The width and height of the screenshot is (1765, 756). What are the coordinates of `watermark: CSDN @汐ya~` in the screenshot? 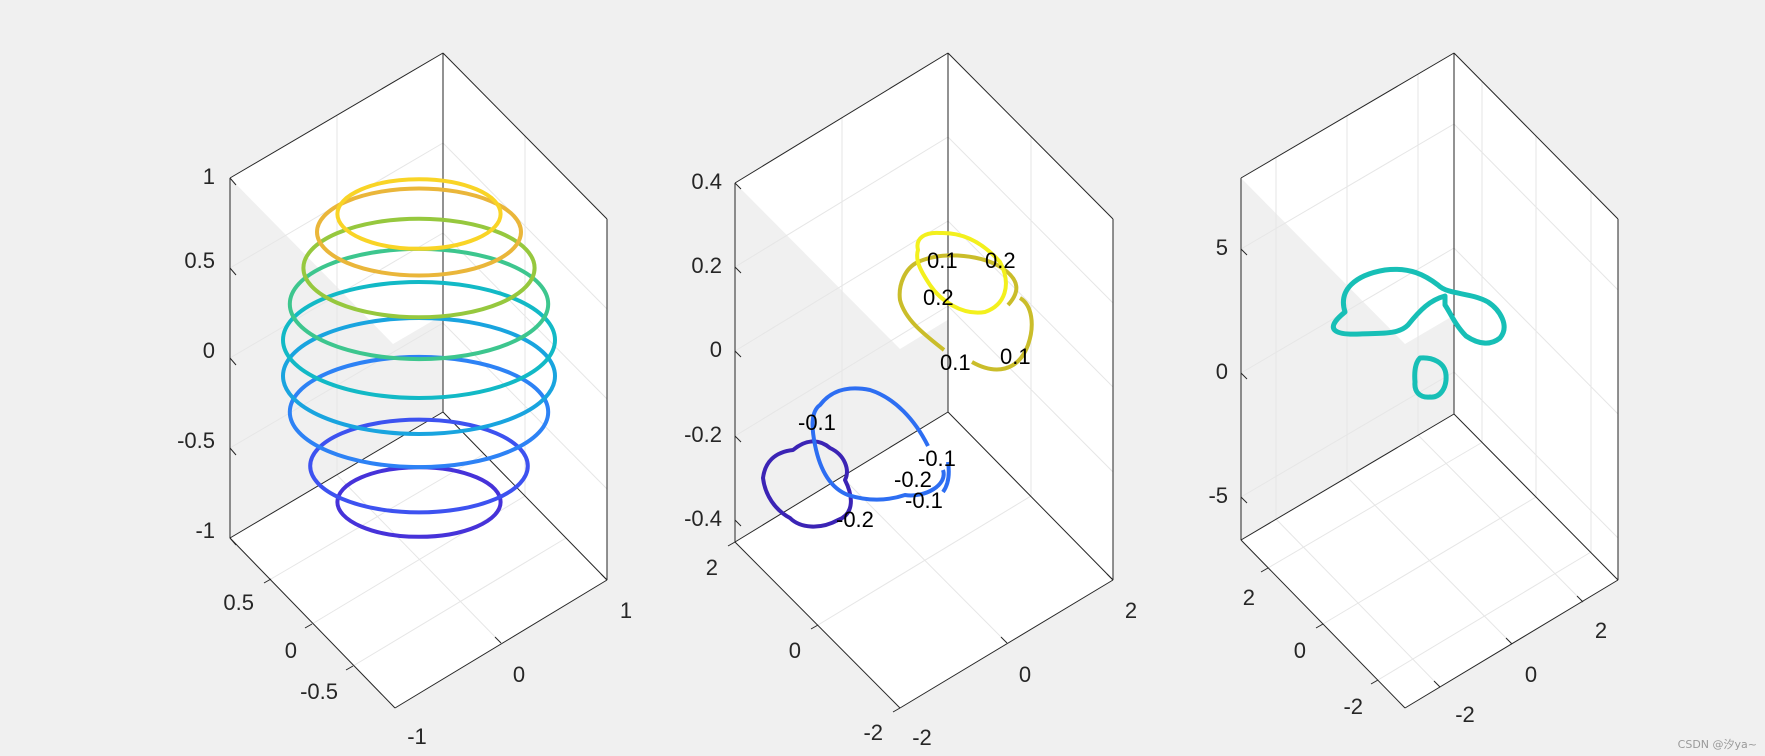 It's located at (1717, 744).